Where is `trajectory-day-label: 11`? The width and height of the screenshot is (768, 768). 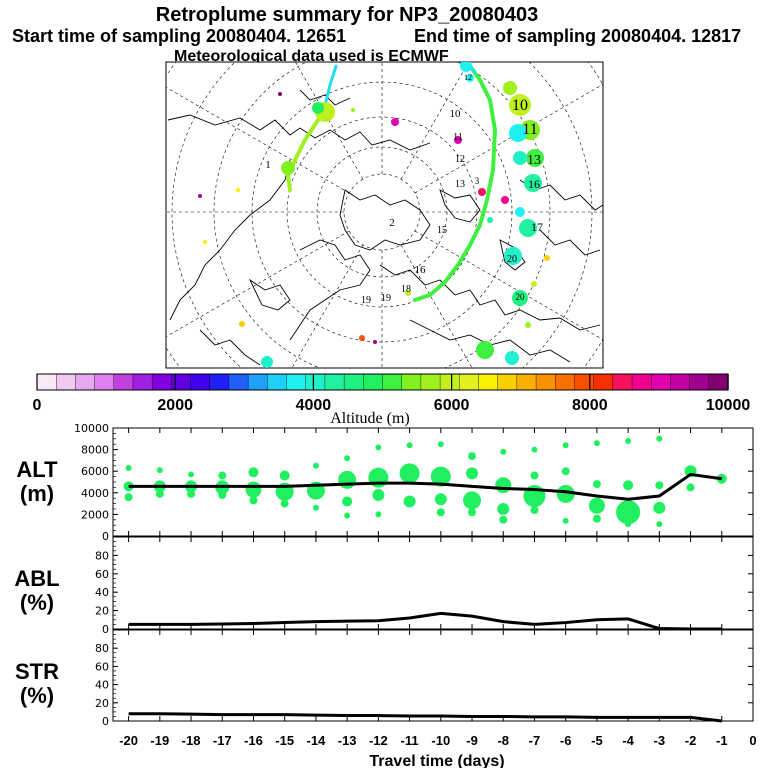
trajectory-day-label: 11 is located at coordinates (529, 129).